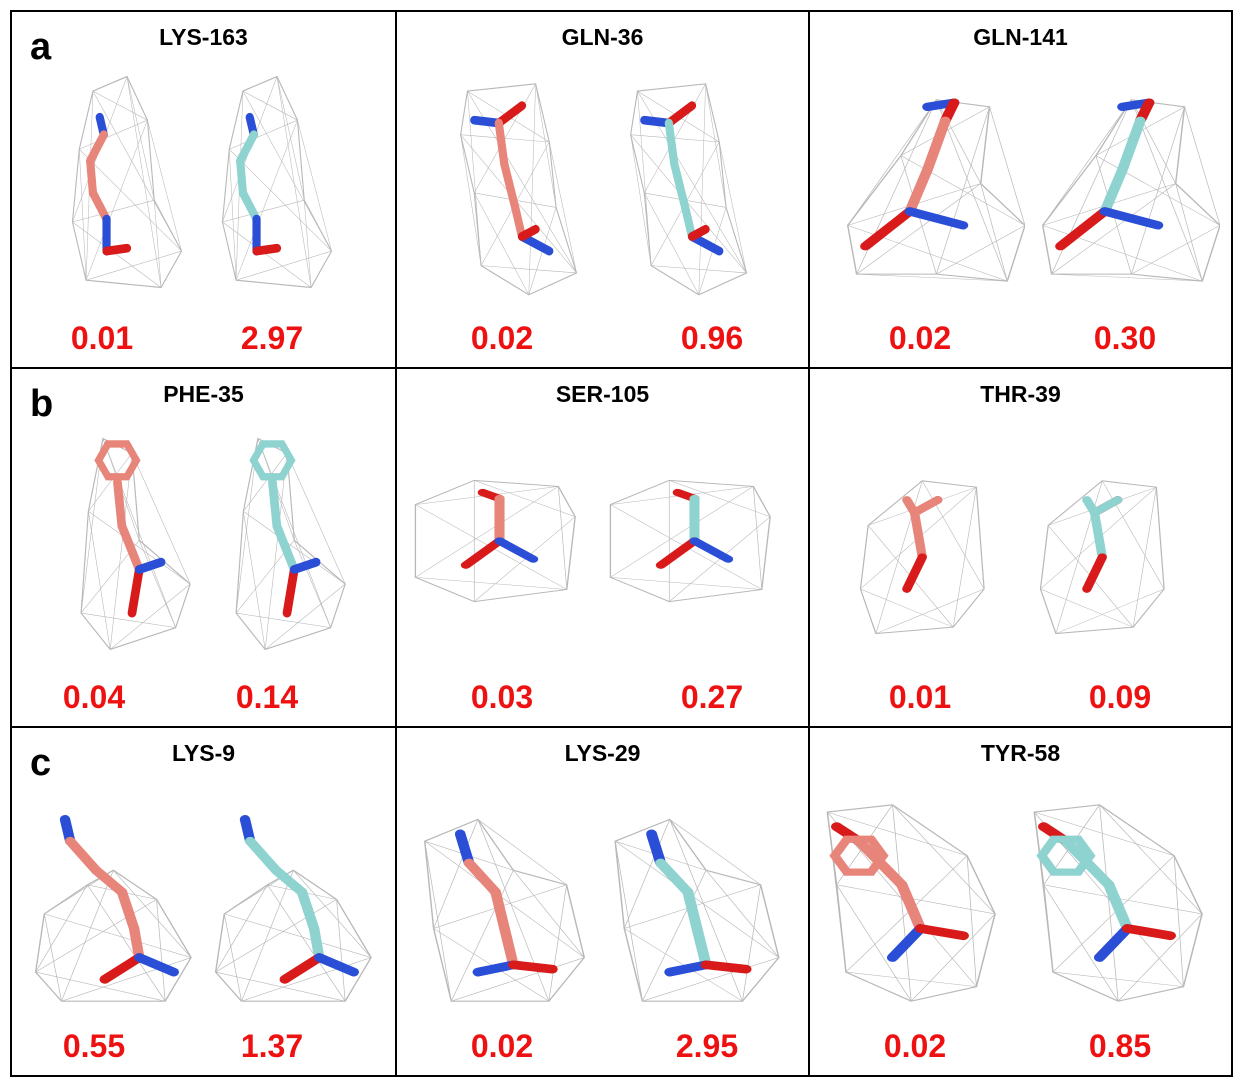  Describe the element at coordinates (502, 697) in the screenshot. I see `fit-score-left: 0.03` at that location.